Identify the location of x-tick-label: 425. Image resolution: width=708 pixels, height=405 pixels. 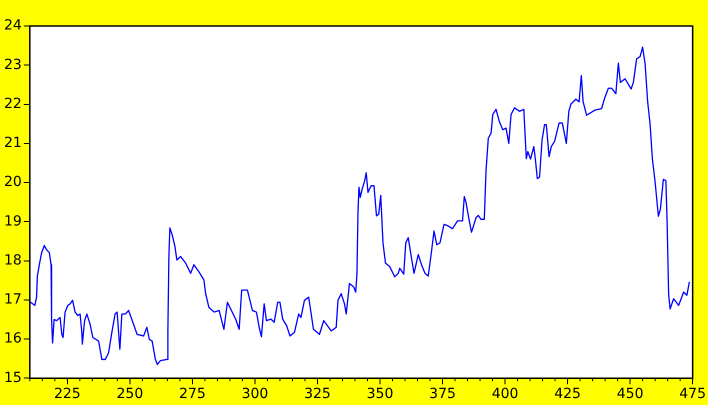
(567, 394).